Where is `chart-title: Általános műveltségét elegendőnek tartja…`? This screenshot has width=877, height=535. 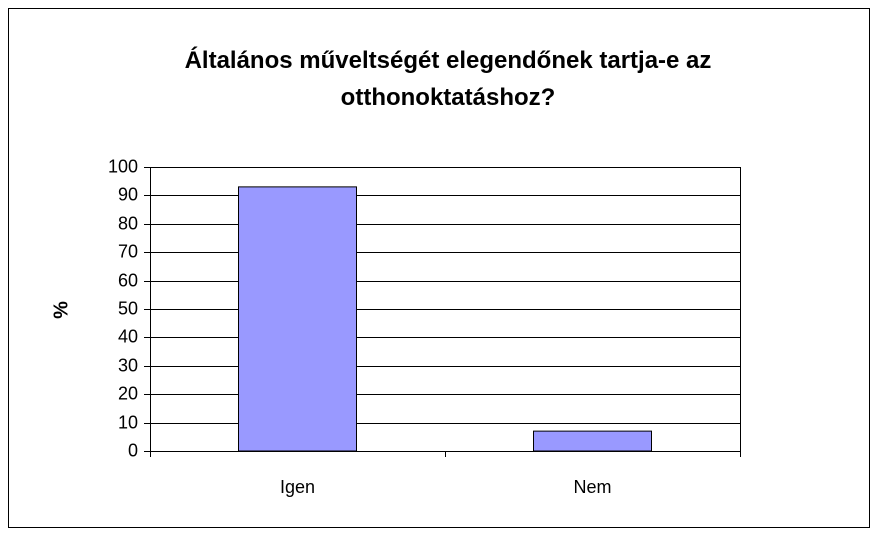 chart-title: Általános műveltségét elegendőnek tartja… is located at coordinates (448, 79).